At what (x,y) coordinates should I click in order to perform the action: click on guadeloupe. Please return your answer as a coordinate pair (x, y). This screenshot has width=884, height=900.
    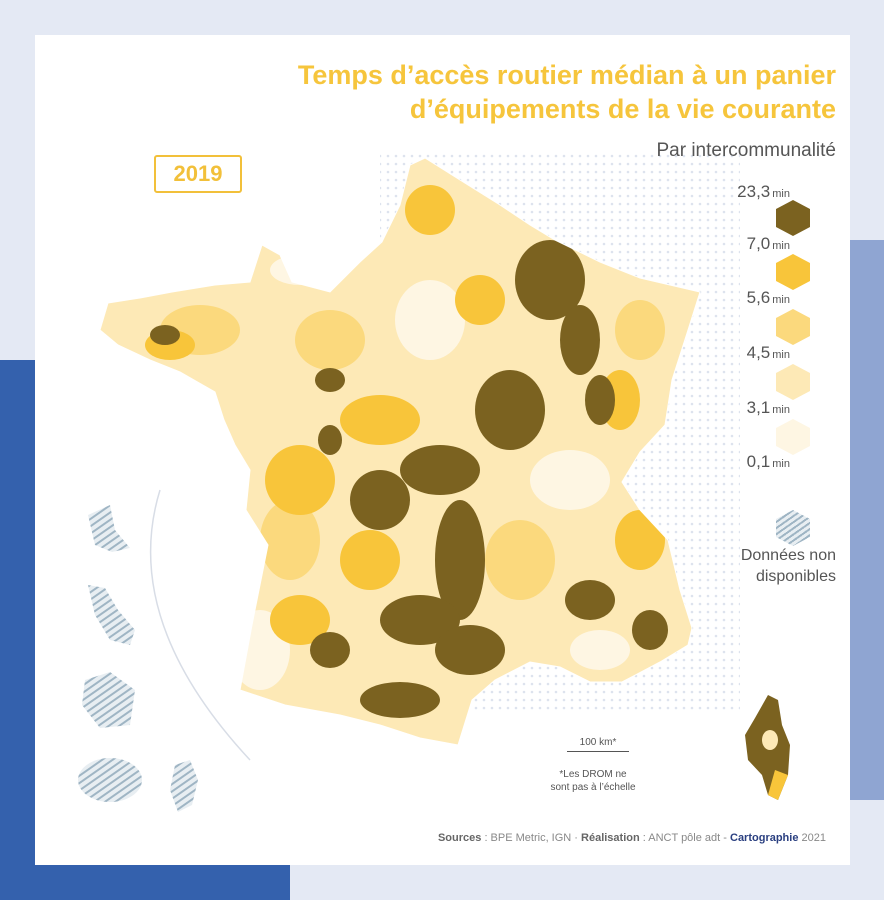
    Looking at the image, I should click on (109, 528).